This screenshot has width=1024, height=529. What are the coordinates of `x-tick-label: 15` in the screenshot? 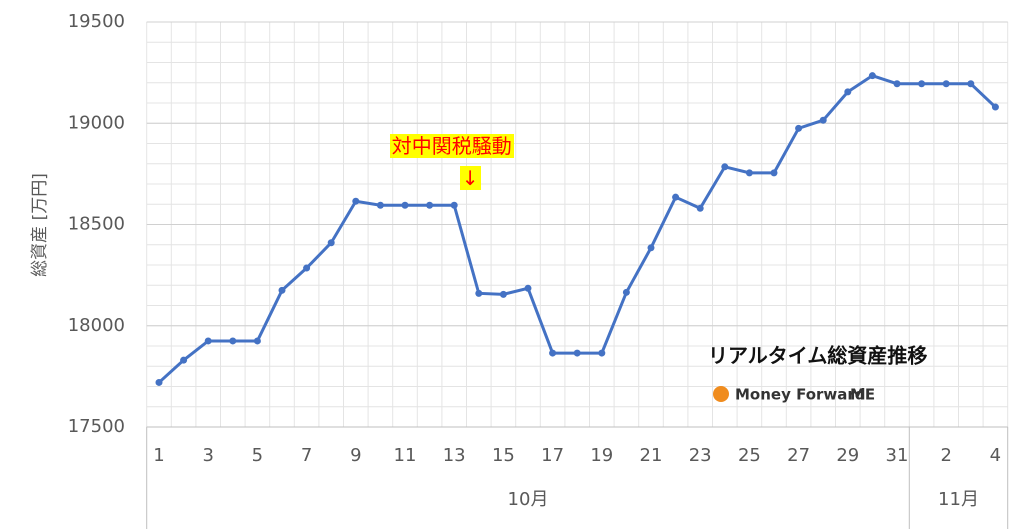 It's located at (503, 455).